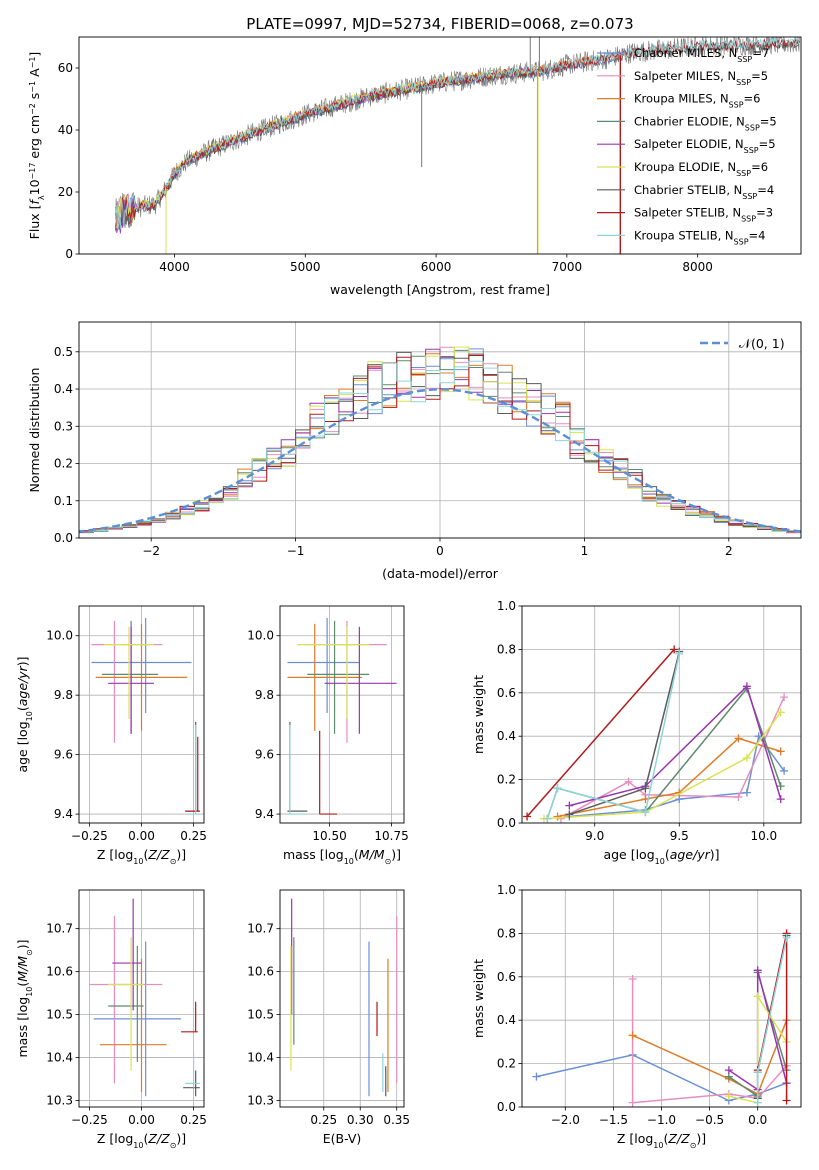 The height and width of the screenshot is (1170, 819). I want to click on legend-label: Chabrier ELODIE, NSSP=5, so click(705, 122).